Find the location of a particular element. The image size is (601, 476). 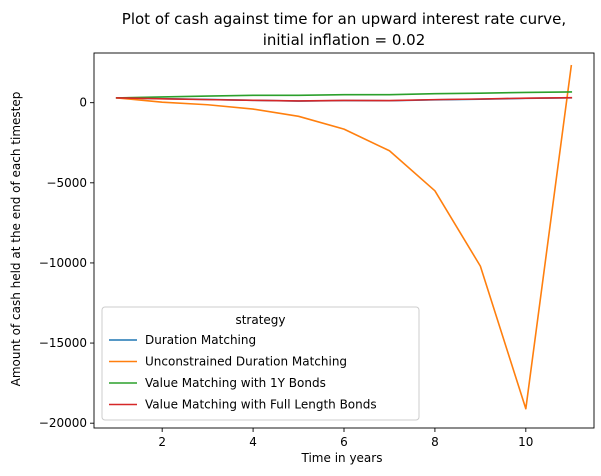

y-tick-label: 0 is located at coordinates (83, 103).